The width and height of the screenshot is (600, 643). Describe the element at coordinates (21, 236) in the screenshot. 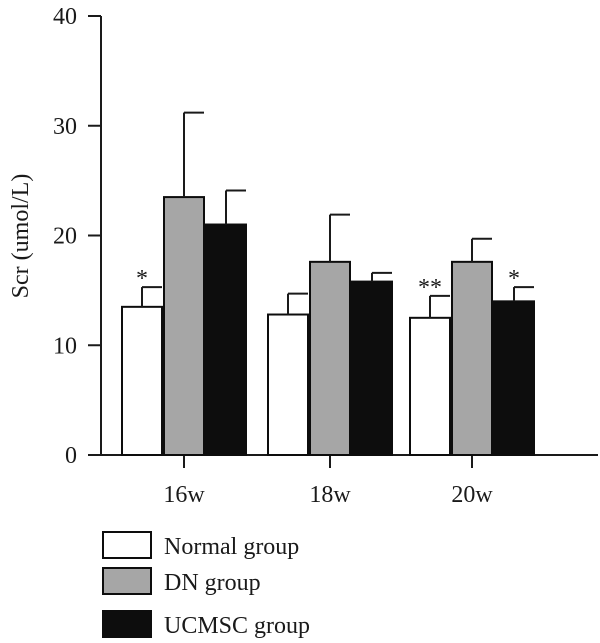

I see `y-axis-title: Scr (umol/L)` at that location.